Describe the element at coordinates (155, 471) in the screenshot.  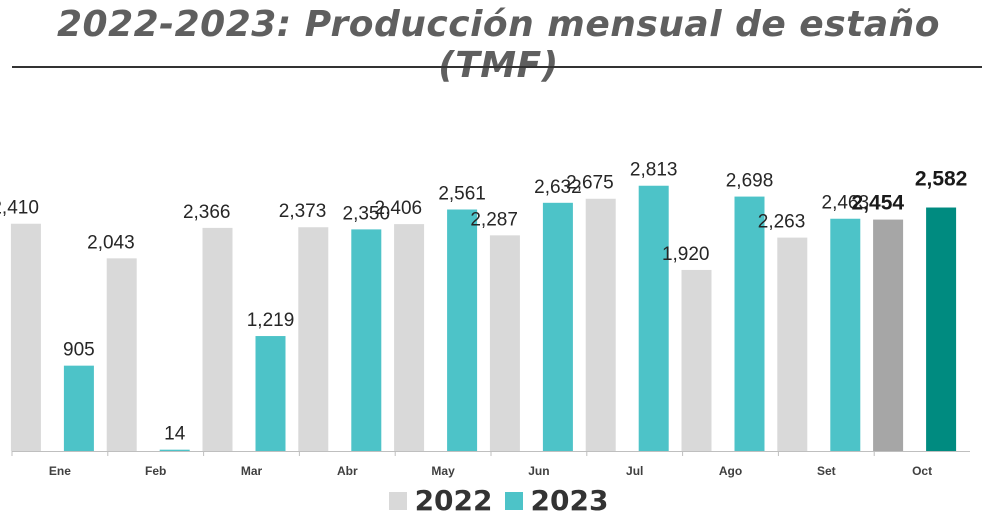
I see `x-tick-label: Feb` at that location.